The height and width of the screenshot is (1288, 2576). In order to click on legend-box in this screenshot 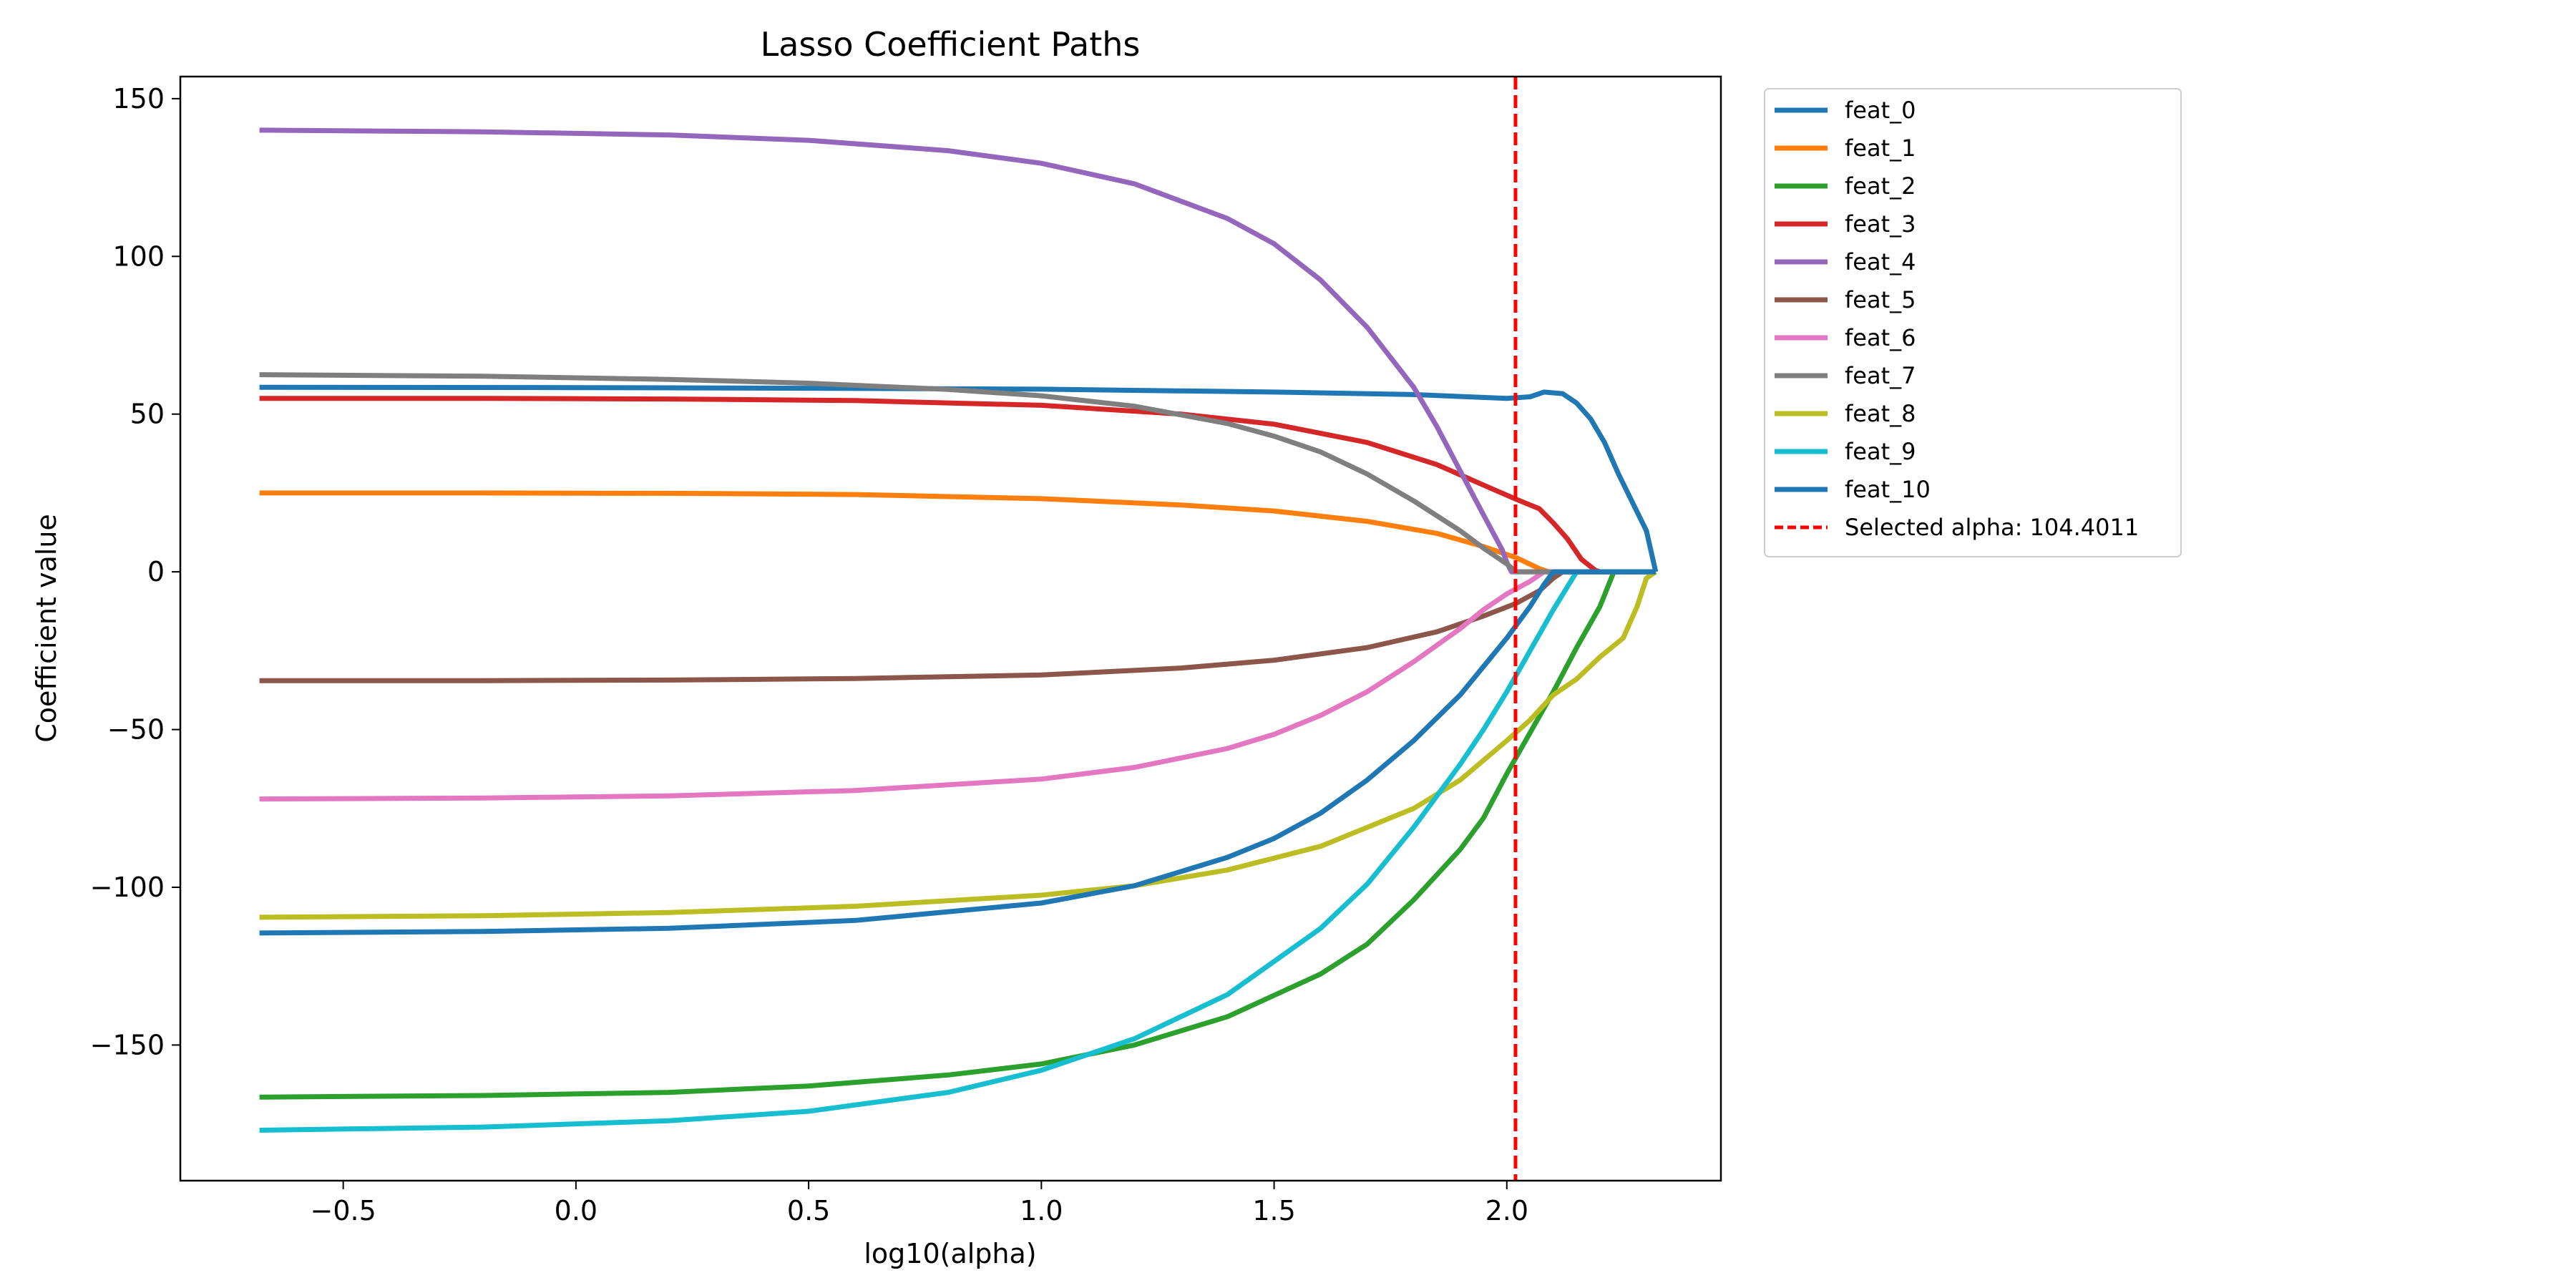, I will do `click(1973, 322)`.